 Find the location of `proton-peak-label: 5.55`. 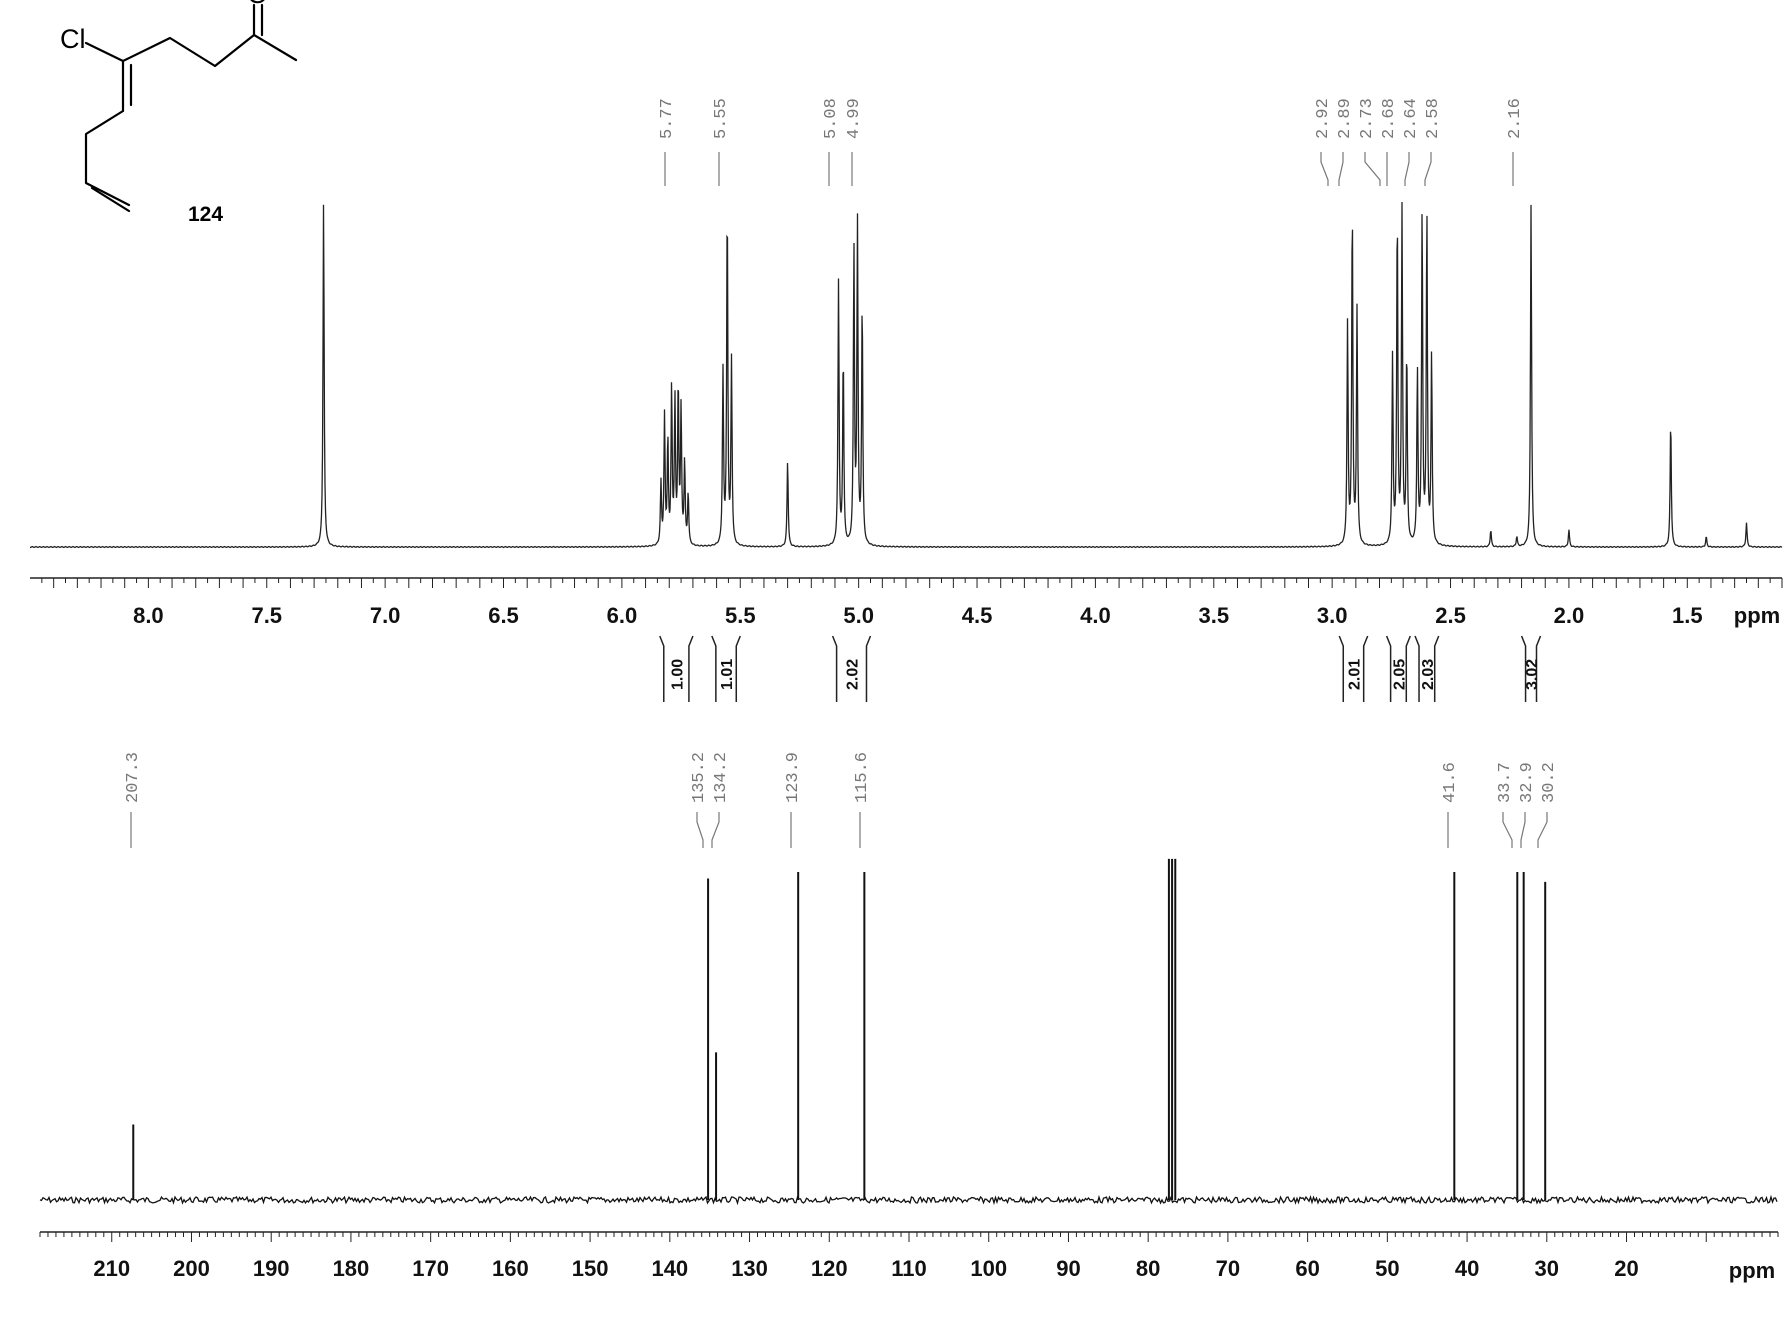

proton-peak-label: 5.55 is located at coordinates (721, 118).